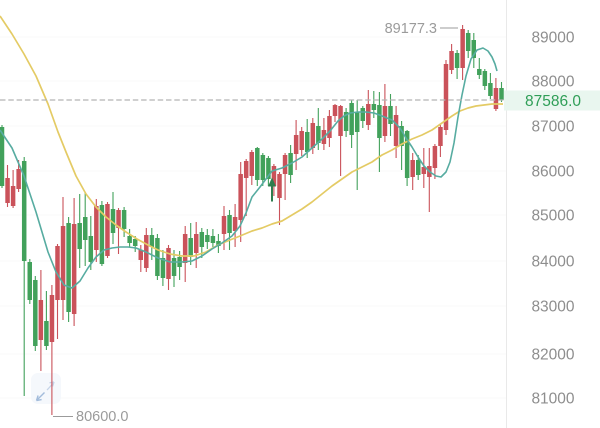  What do you see at coordinates (552, 216) in the screenshot?
I see `svg-text: 85000` at bounding box center [552, 216].